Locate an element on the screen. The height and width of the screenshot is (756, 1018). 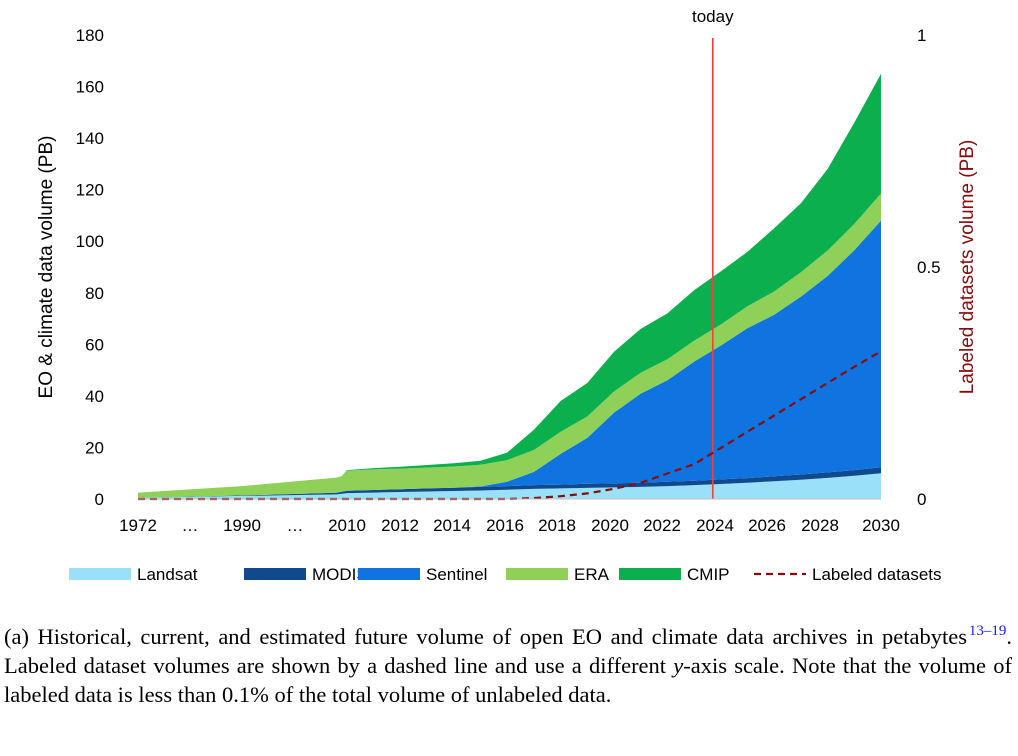
x-tick-label: 2030 is located at coordinates (881, 525).